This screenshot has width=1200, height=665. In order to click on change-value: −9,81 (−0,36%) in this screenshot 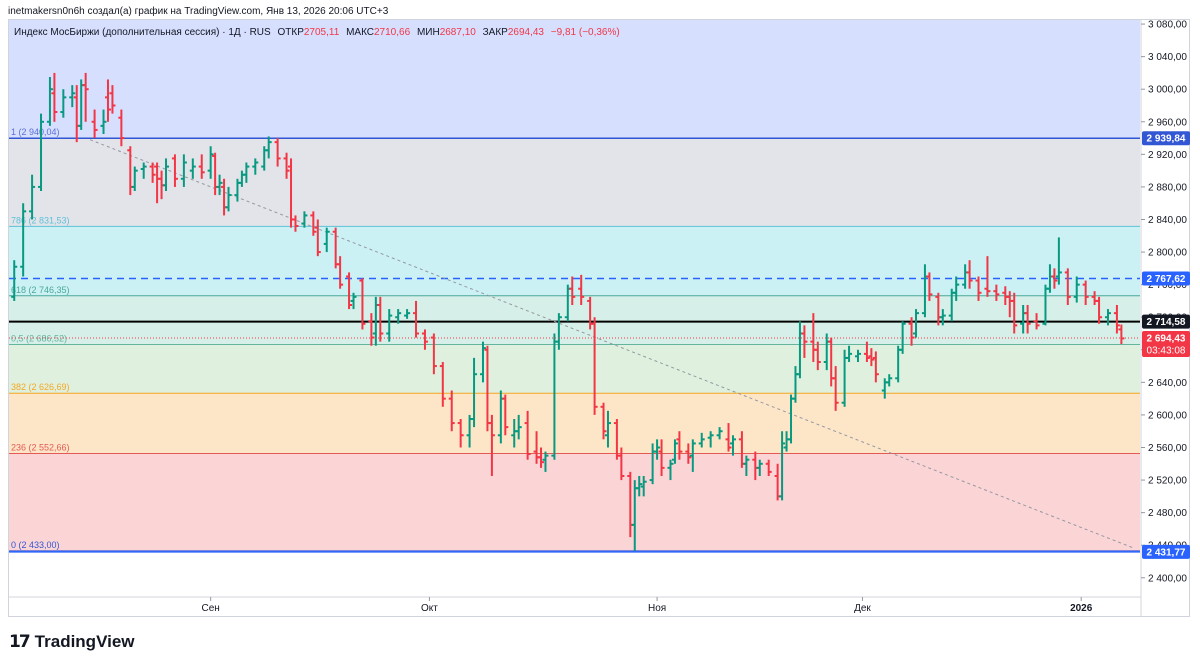, I will do `click(585, 32)`.